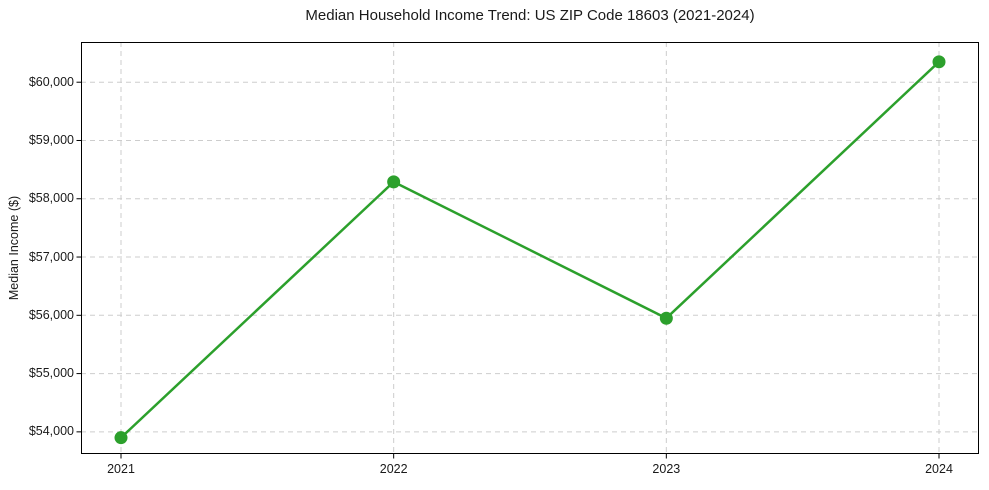 The height and width of the screenshot is (490, 989). Describe the element at coordinates (51, 256) in the screenshot. I see `y-tick-label: $57,000` at that location.